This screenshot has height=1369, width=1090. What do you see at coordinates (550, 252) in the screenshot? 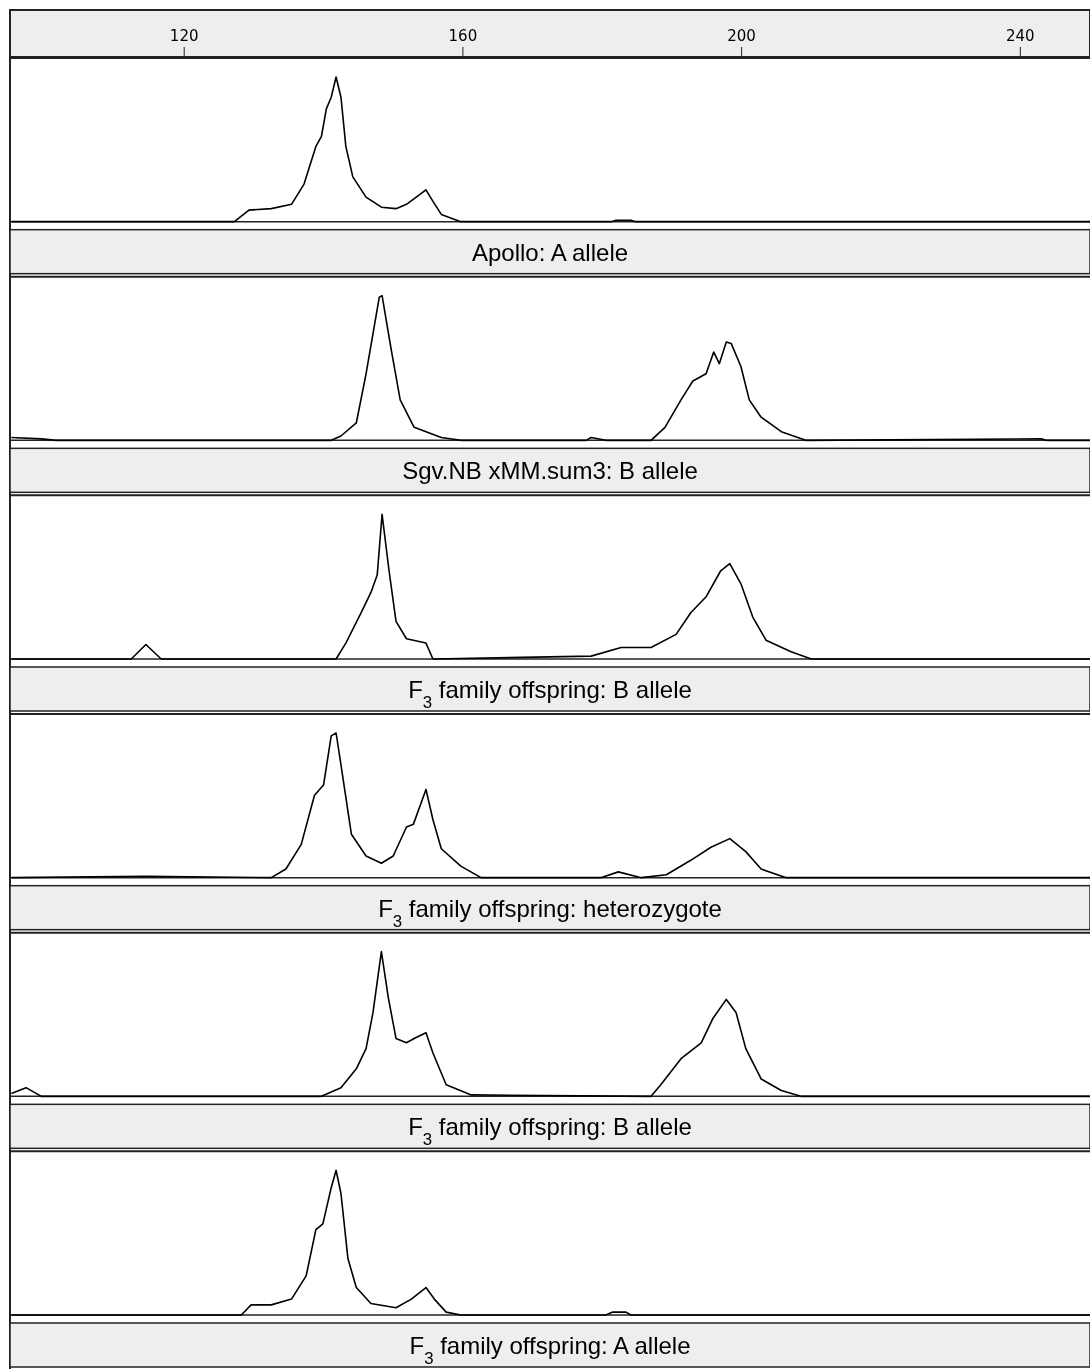
I see `text: Apollo: A allele` at bounding box center [550, 252].